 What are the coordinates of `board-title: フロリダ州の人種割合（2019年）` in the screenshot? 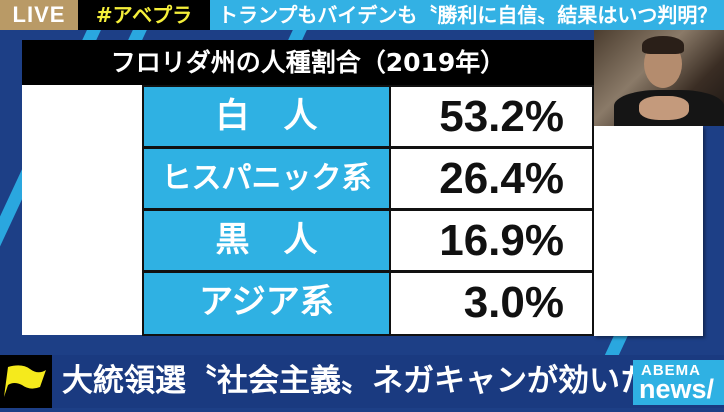 It's located at (308, 62).